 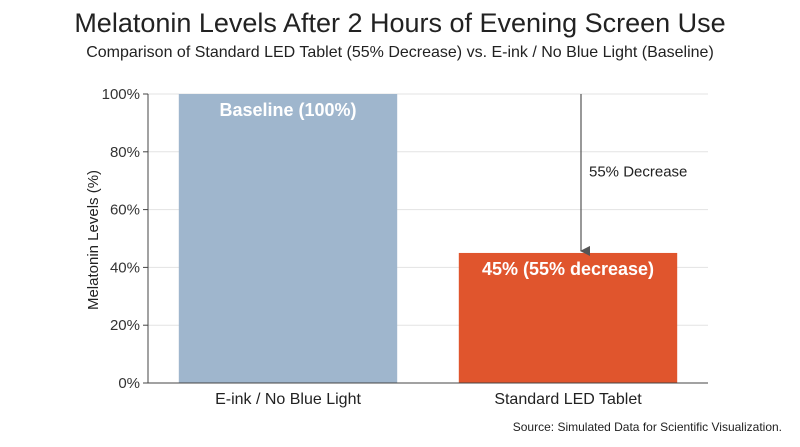 I want to click on bar-data-label: 45% (55% decrease), so click(x=568, y=269).